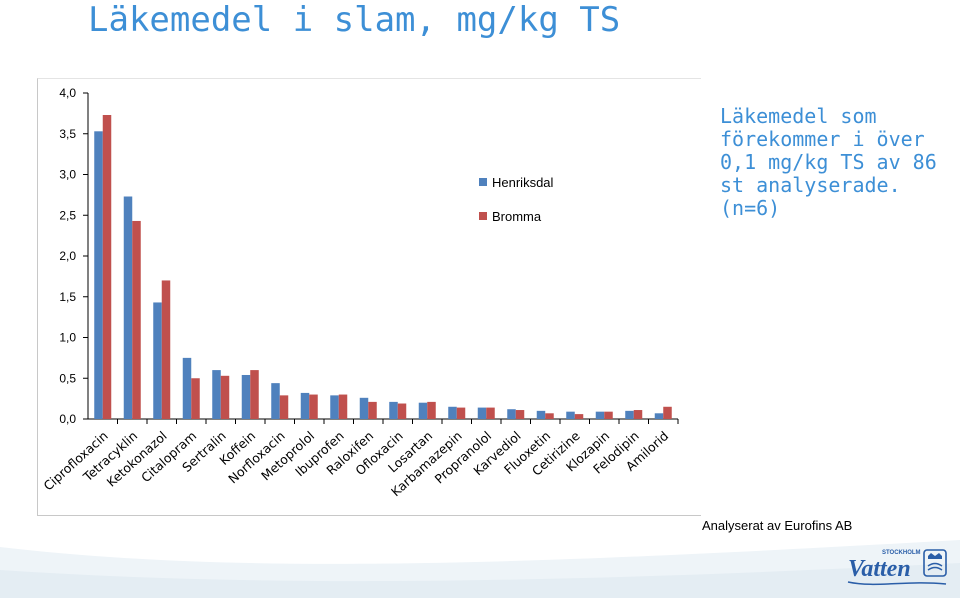  What do you see at coordinates (67, 134) in the screenshot?
I see `y-tick-label: 3,5` at bounding box center [67, 134].